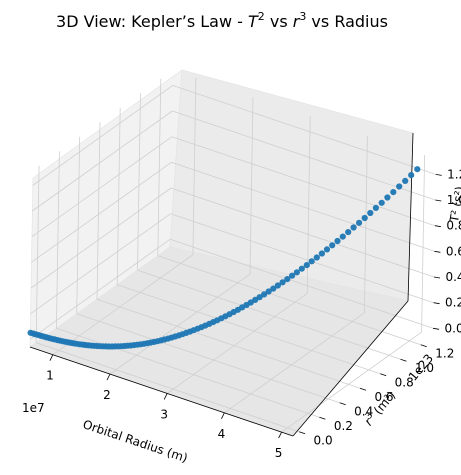 The height and width of the screenshot is (475, 461). What do you see at coordinates (453, 328) in the screenshot?
I see `z-tick-label: 0.0` at bounding box center [453, 328].